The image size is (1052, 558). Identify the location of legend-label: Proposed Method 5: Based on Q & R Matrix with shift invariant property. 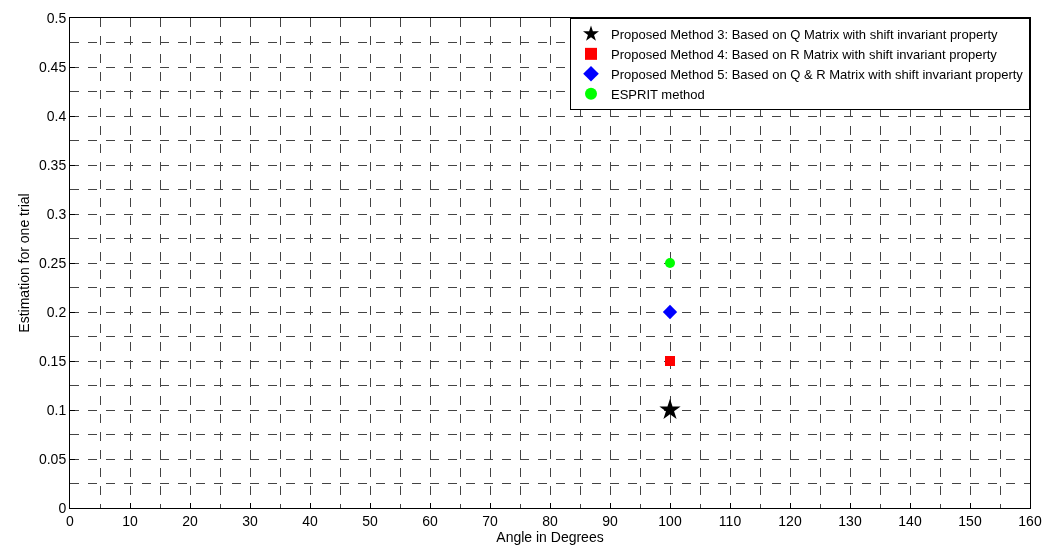
(817, 74).